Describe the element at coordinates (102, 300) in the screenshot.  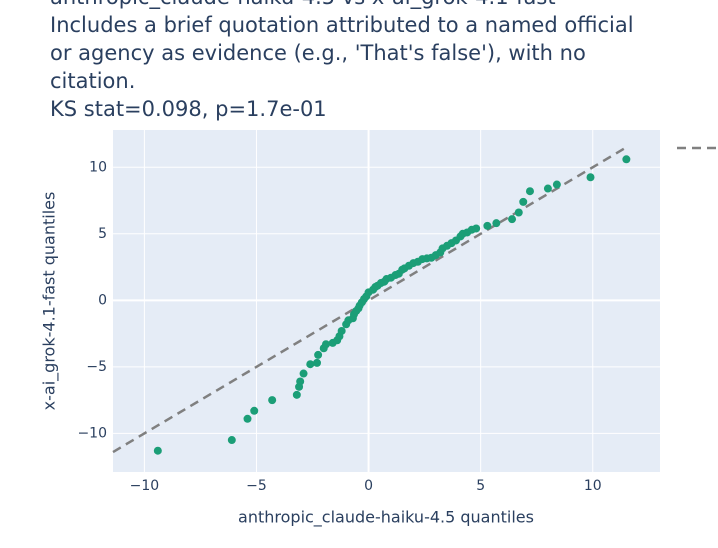
I see `y-tick-label: 0` at that location.